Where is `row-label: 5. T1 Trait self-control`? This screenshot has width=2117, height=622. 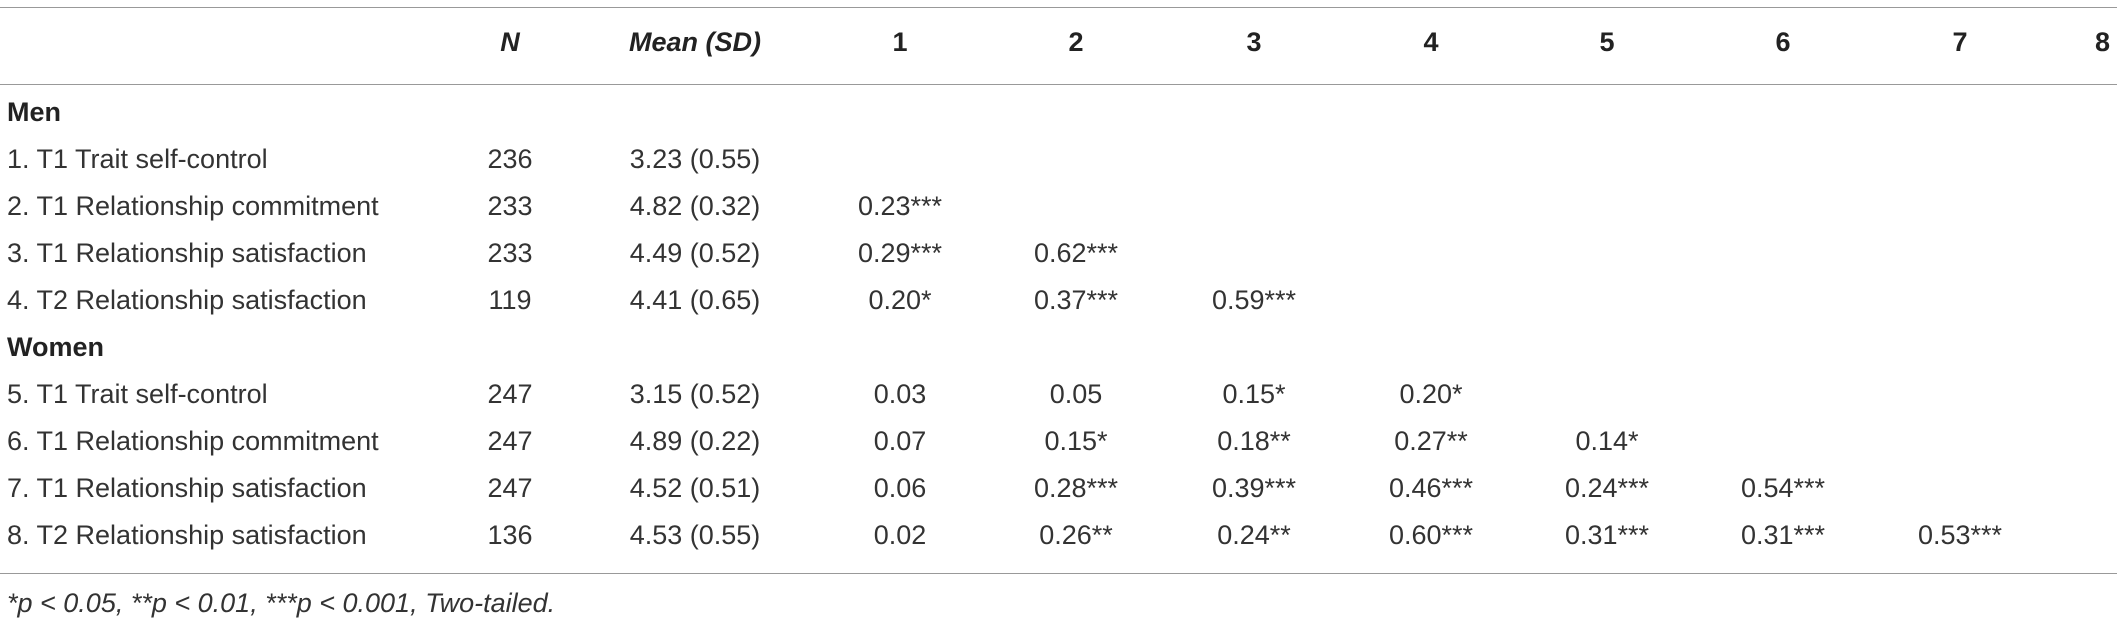
row-label: 5. T1 Trait self-control is located at coordinates (137, 394).